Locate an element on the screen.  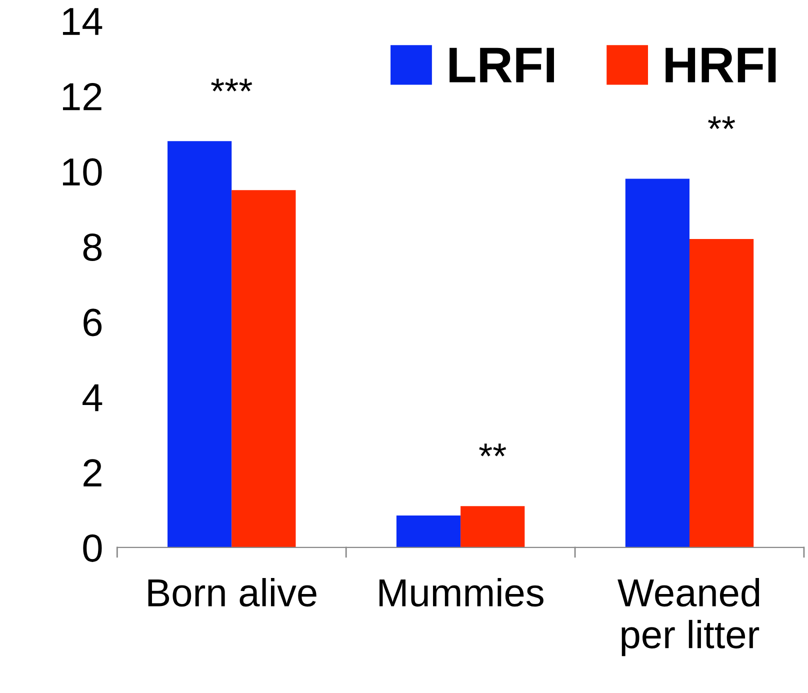
x-tick-label: Weaned per litter is located at coordinates (689, 617).